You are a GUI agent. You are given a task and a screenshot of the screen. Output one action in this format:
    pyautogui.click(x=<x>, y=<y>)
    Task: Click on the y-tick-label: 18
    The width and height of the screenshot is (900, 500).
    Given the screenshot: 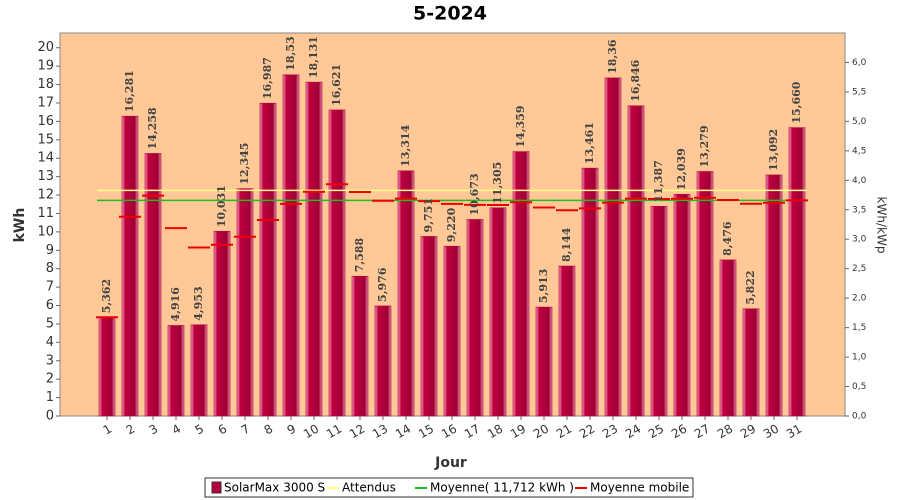 What is the action you would take?
    pyautogui.click(x=45, y=84)
    